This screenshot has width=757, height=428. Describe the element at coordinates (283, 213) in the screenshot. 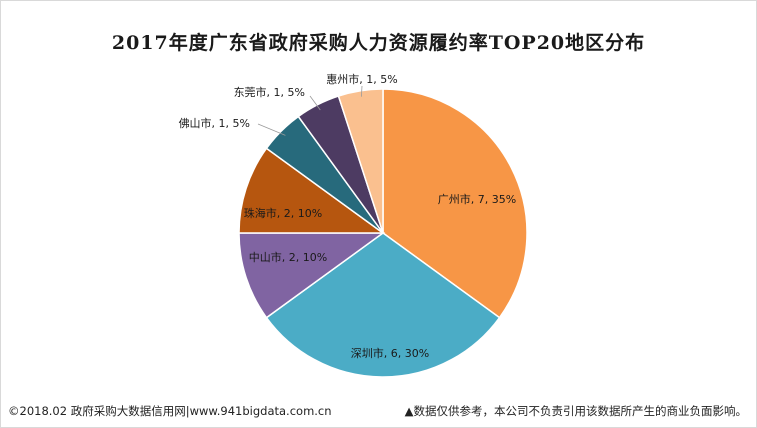

I see `slice-label-4: 珠海市, 2, 10%` at that location.